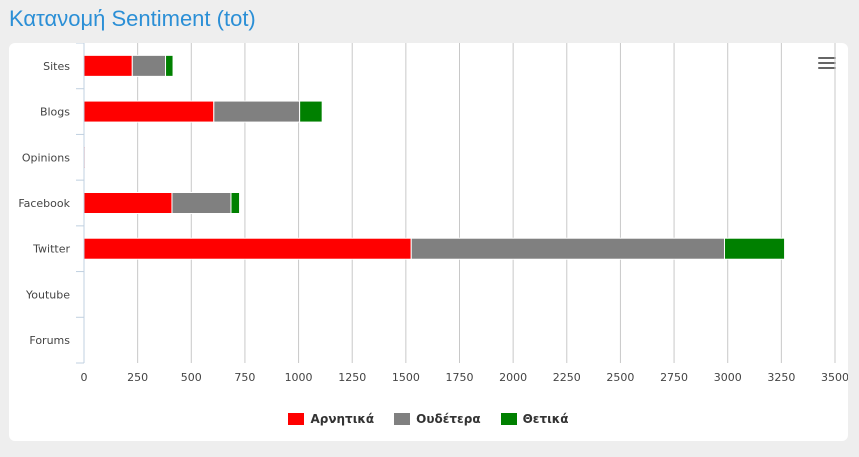 The image size is (859, 457). What do you see at coordinates (545, 419) in the screenshot?
I see `legend-label: Θετικά` at bounding box center [545, 419].